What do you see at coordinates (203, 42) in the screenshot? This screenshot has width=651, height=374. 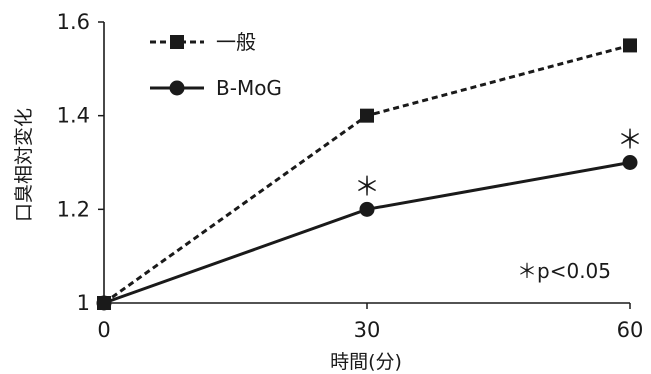 I see `legend-item: 一般` at bounding box center [203, 42].